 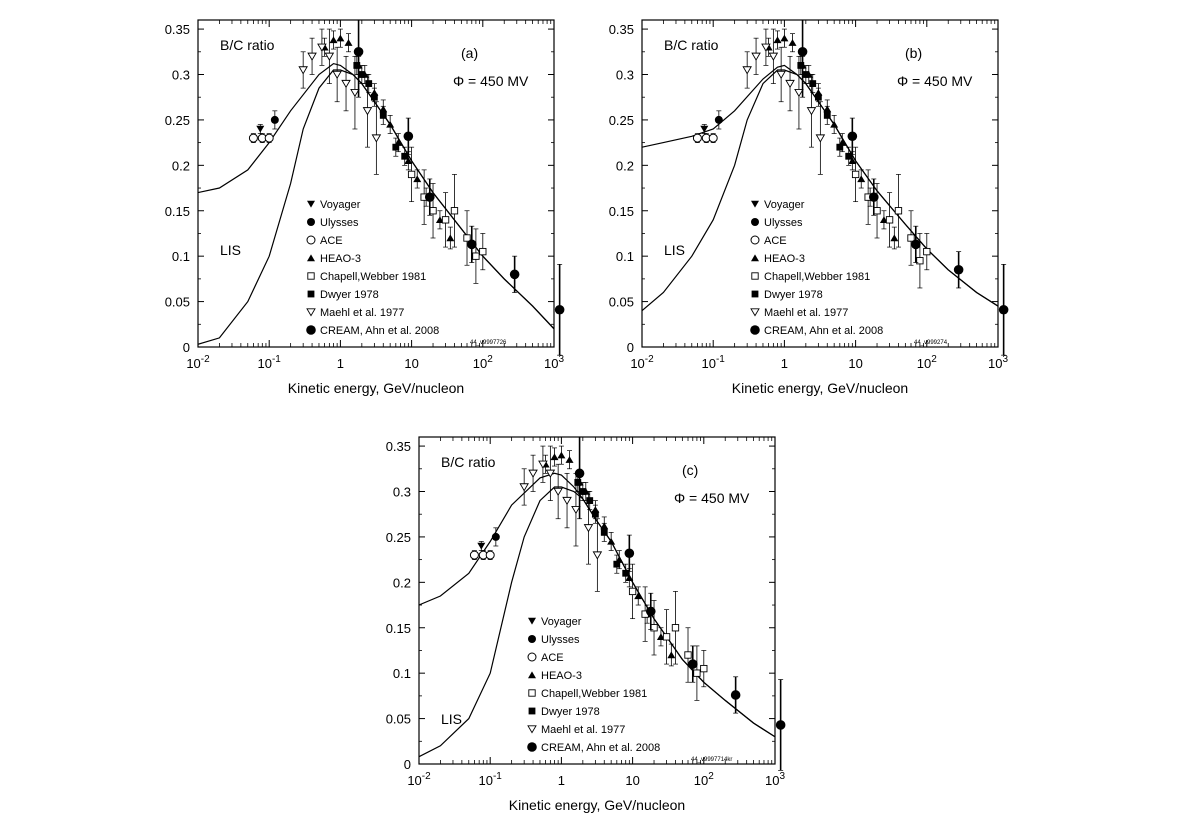 I want to click on data-point-circle-filled, so click(x=495, y=536).